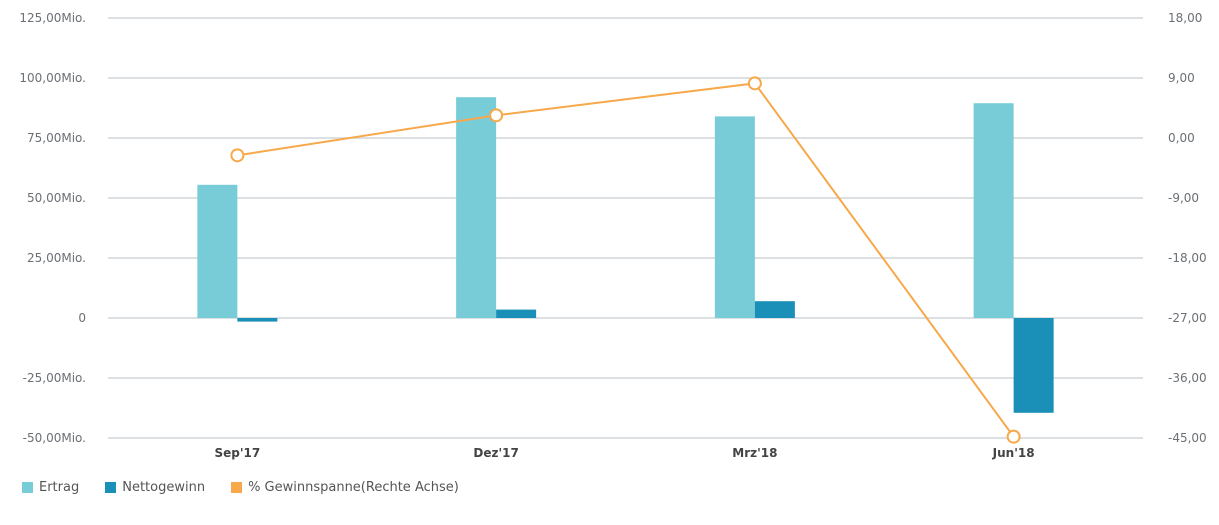 The image size is (1219, 525). I want to click on legend-label-nettogewinn: Nettogewinn, so click(164, 487).